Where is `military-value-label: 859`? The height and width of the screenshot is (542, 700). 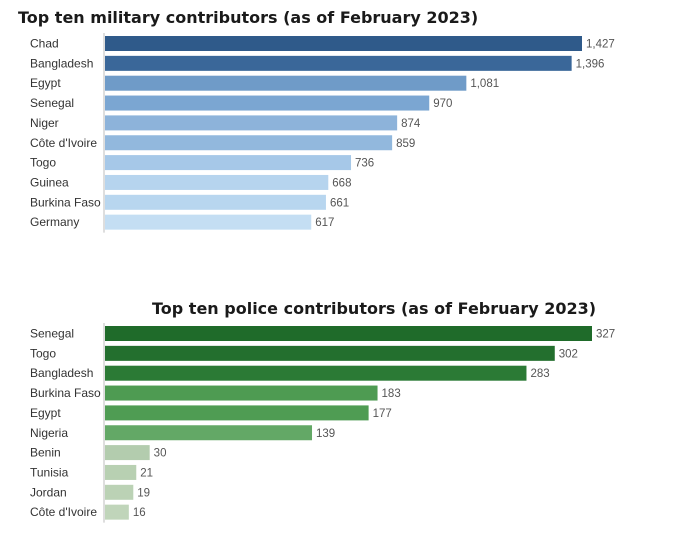
military-value-label: 859 is located at coordinates (405, 144).